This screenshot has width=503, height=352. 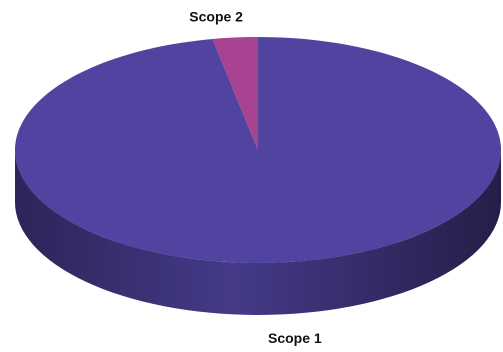 What do you see at coordinates (235, 93) in the screenshot?
I see `slice` at bounding box center [235, 93].